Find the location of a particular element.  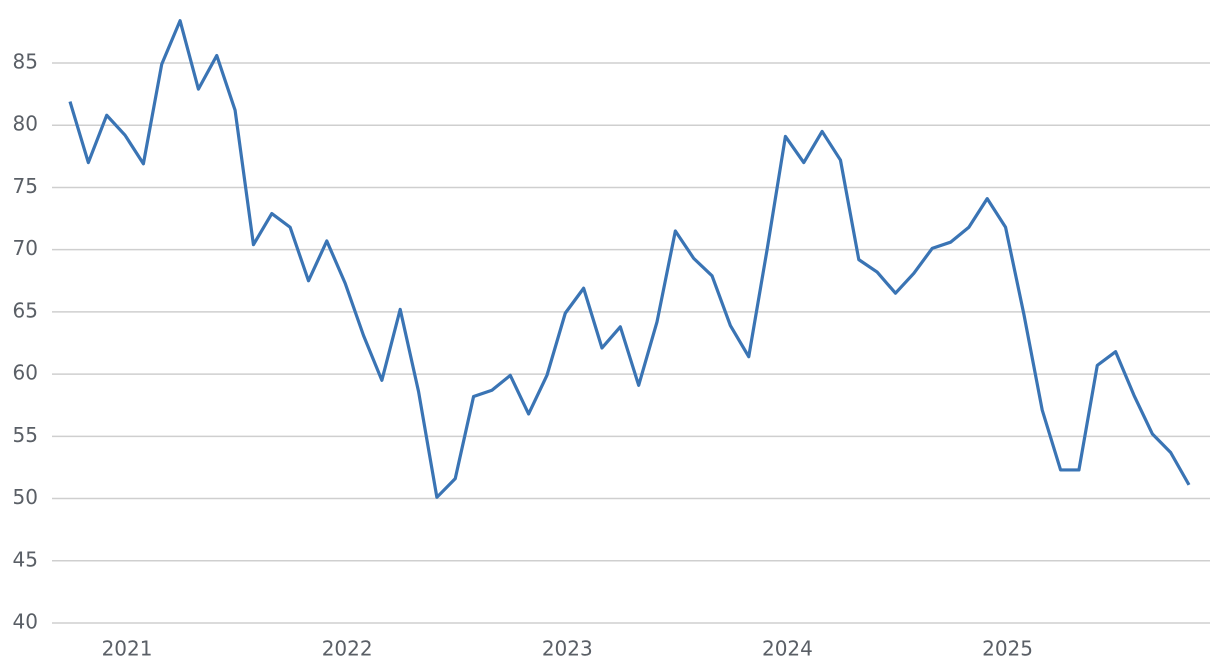

x-tick-label: 2025 is located at coordinates (1007, 649).